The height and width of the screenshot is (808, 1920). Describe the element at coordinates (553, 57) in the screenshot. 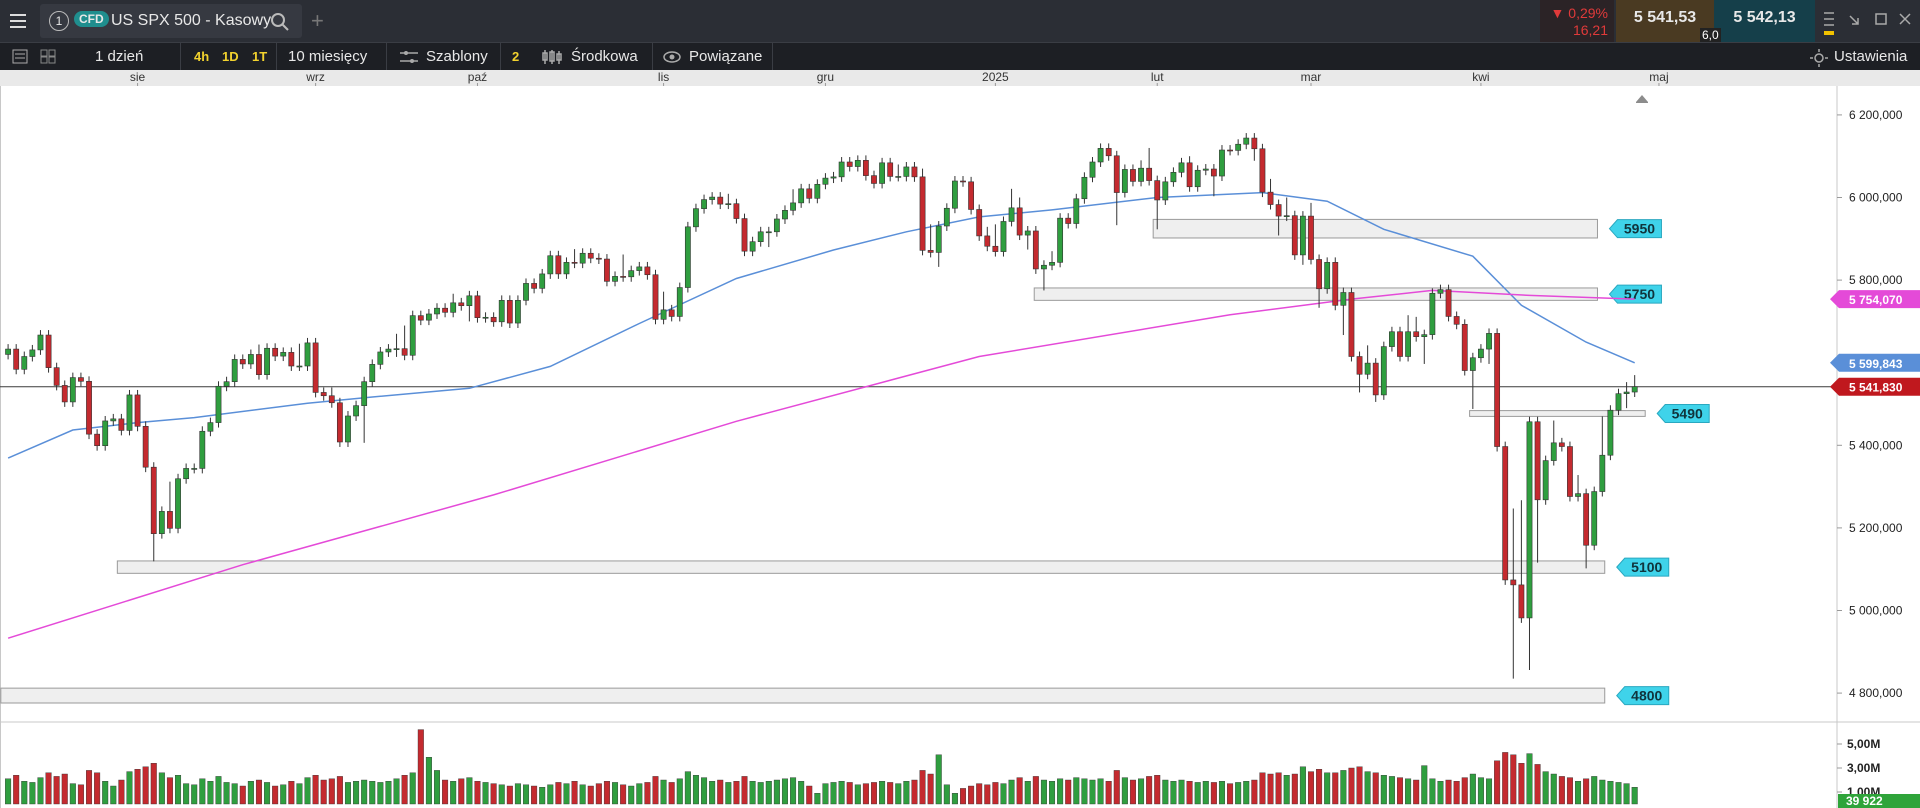

I see `mode-icon` at that location.